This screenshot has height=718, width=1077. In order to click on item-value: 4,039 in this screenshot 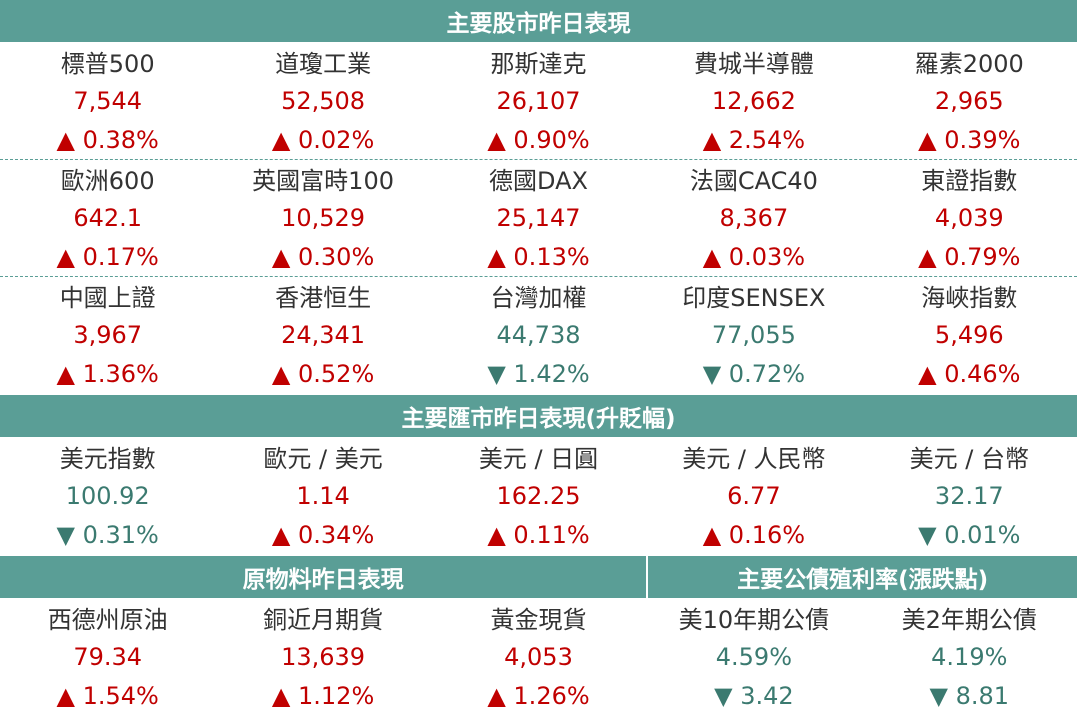, I will do `click(969, 217)`.